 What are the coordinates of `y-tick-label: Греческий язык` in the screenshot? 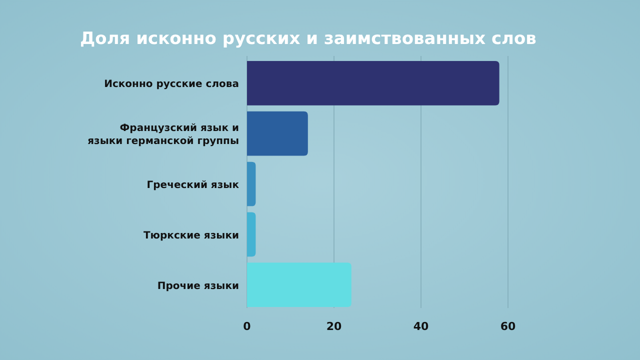 It's located at (193, 185).